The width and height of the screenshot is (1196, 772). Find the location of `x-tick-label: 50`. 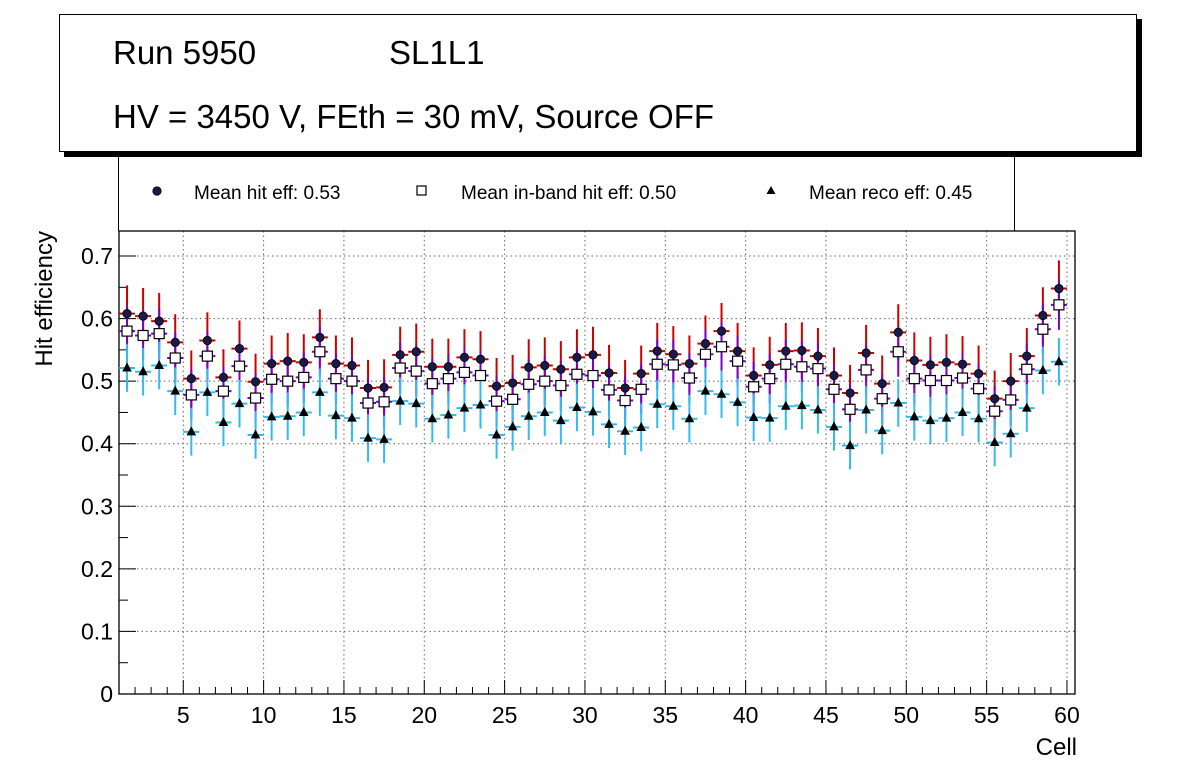

x-tick-label: 50 is located at coordinates (906, 715).